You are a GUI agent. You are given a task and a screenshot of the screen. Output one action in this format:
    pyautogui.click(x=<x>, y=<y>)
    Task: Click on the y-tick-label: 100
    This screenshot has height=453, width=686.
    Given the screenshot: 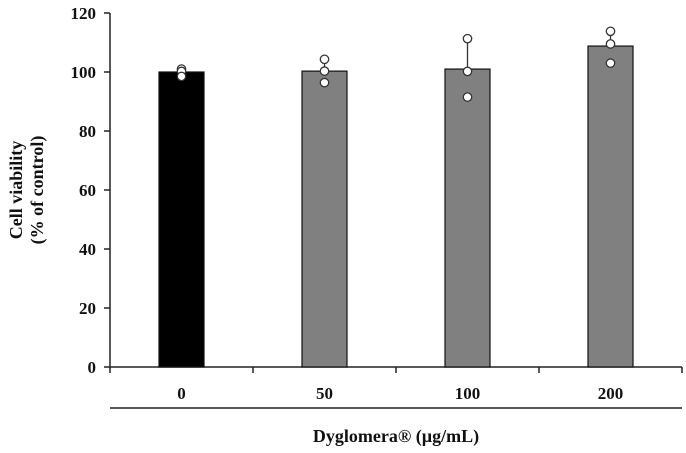 What is the action you would take?
    pyautogui.click(x=84, y=72)
    